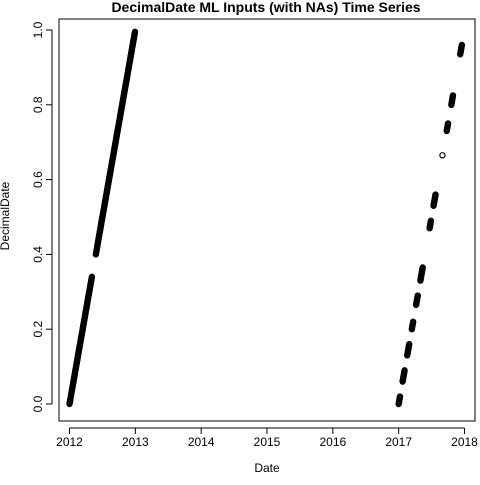  Describe the element at coordinates (201, 442) in the screenshot. I see `x-tick-label: 2014` at that location.